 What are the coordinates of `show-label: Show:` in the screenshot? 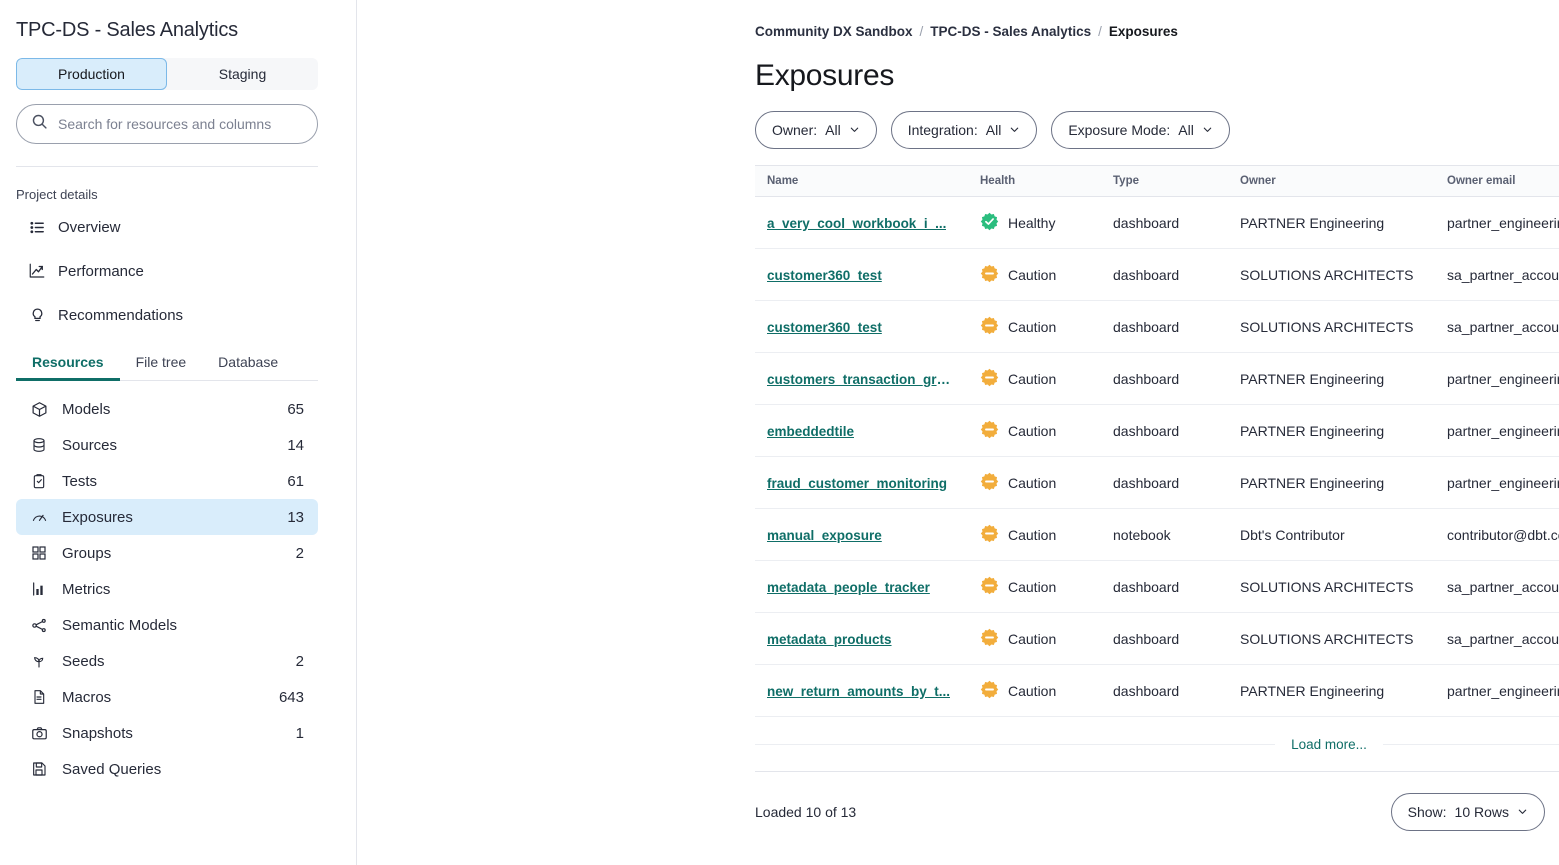 It's located at (1427, 812).